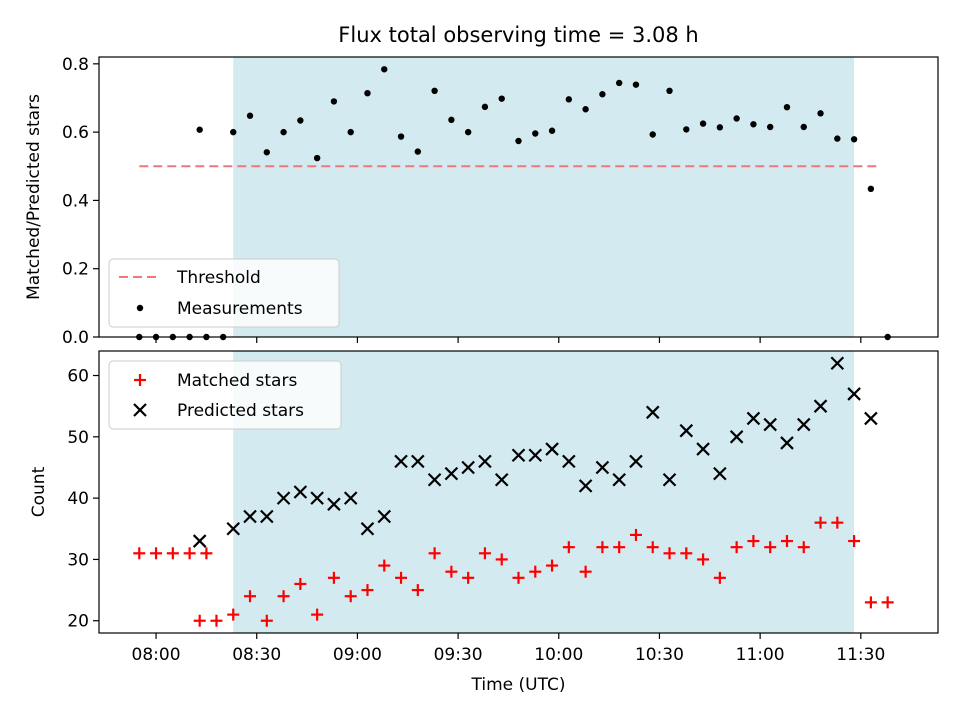  Describe the element at coordinates (760, 655) in the screenshot. I see `x-tick-label: 11:00` at that location.